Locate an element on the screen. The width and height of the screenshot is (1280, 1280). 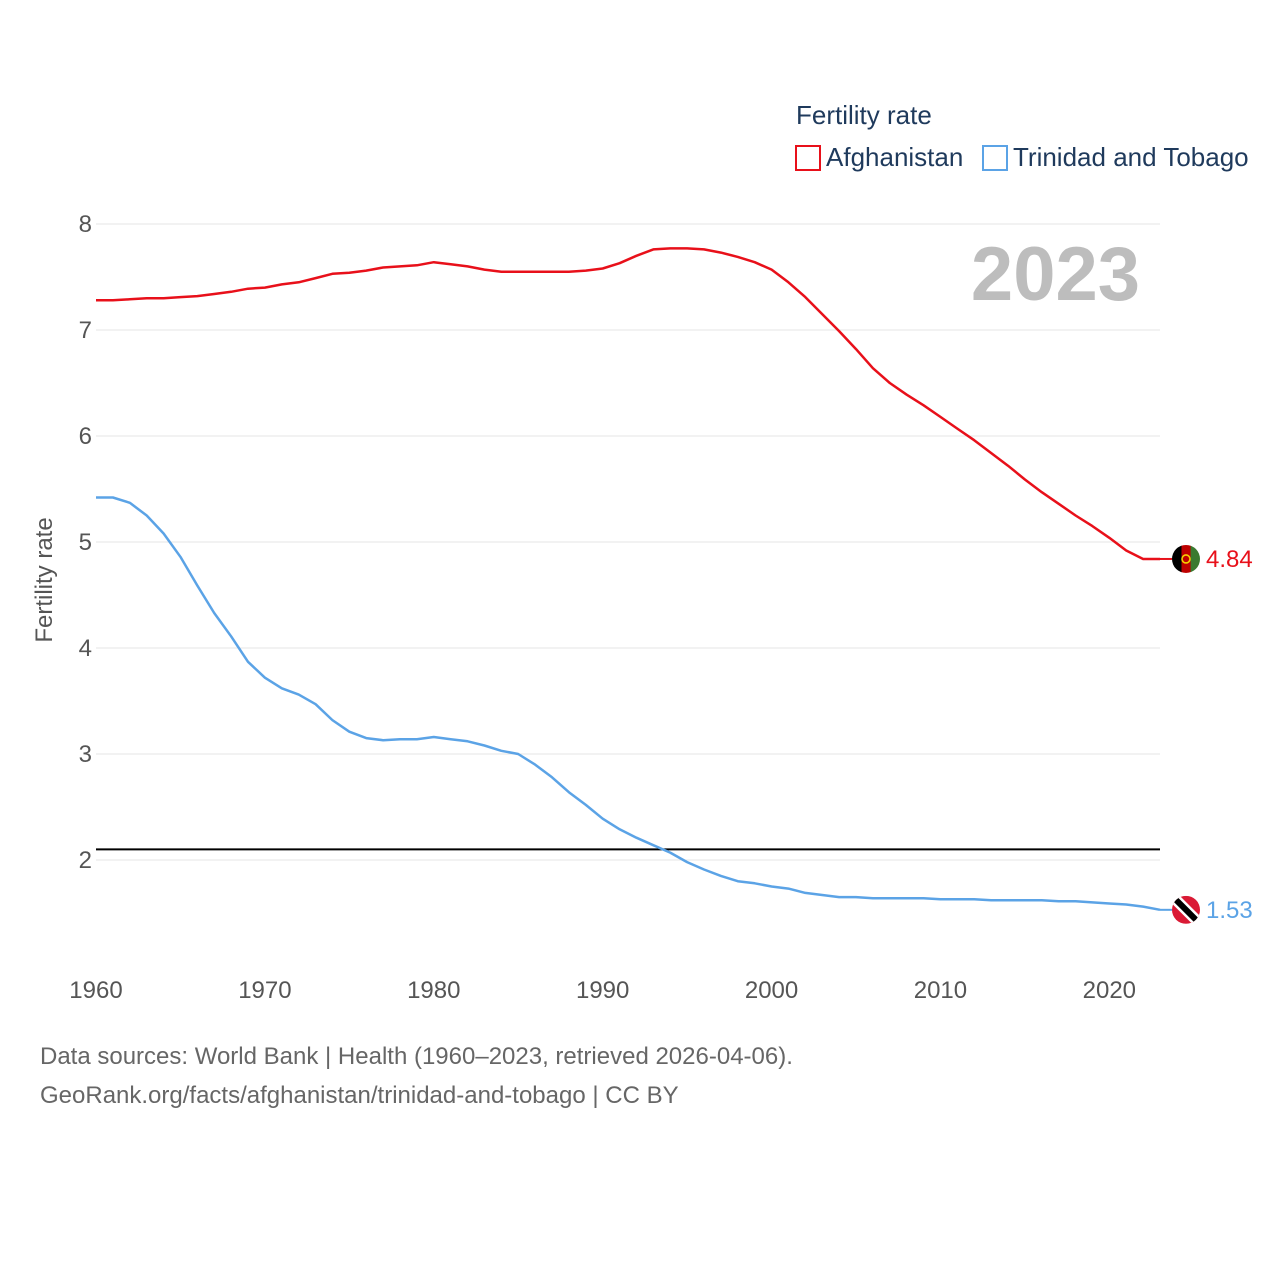
y-tick-label-2: 2 is located at coordinates (85, 860).